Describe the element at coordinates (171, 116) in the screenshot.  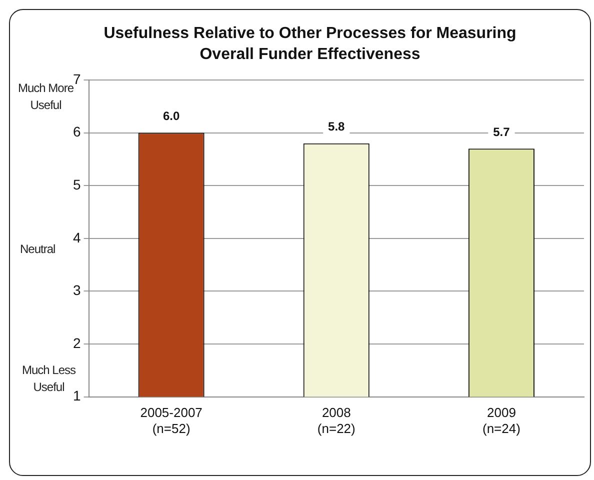
I see `data-label: 6.0` at that location.